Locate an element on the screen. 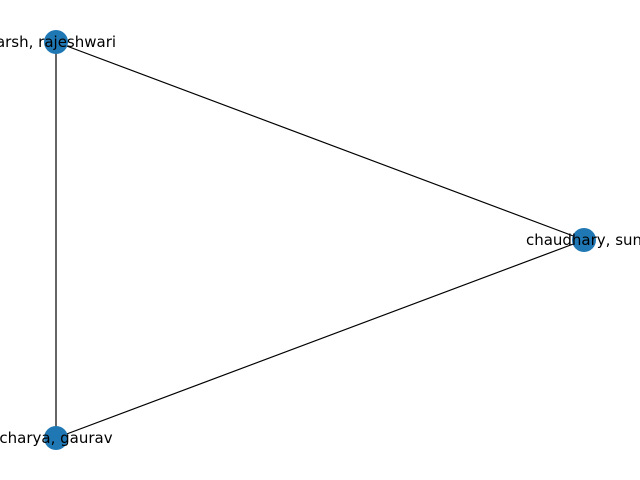 This screenshot has height=480, width=640. node-label-n3: charya, gaurav is located at coordinates (56, 438).